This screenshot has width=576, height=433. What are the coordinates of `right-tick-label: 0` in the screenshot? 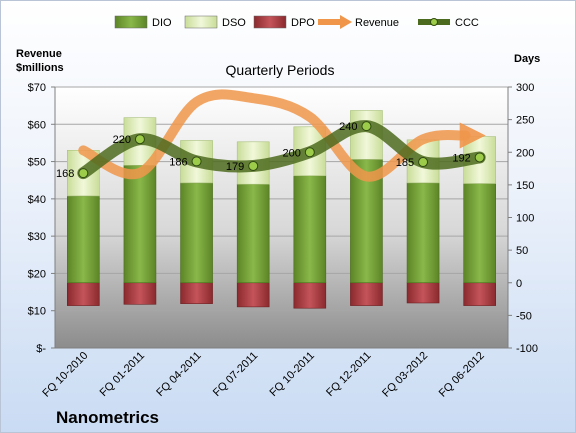 It's located at (519, 284).